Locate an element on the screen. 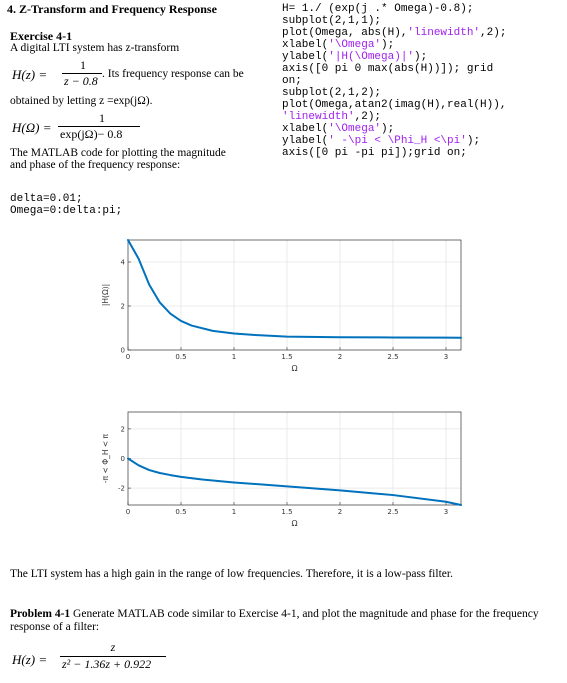 The width and height of the screenshot is (567, 683). y-tick-label: 4 is located at coordinates (123, 263).